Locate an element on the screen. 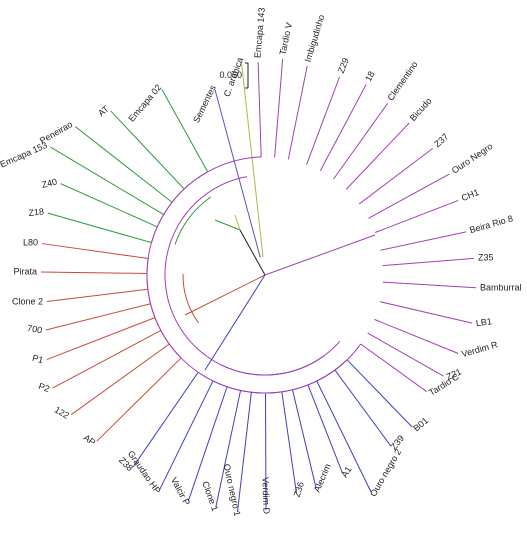  leaf-label: CH1 is located at coordinates (470, 195).